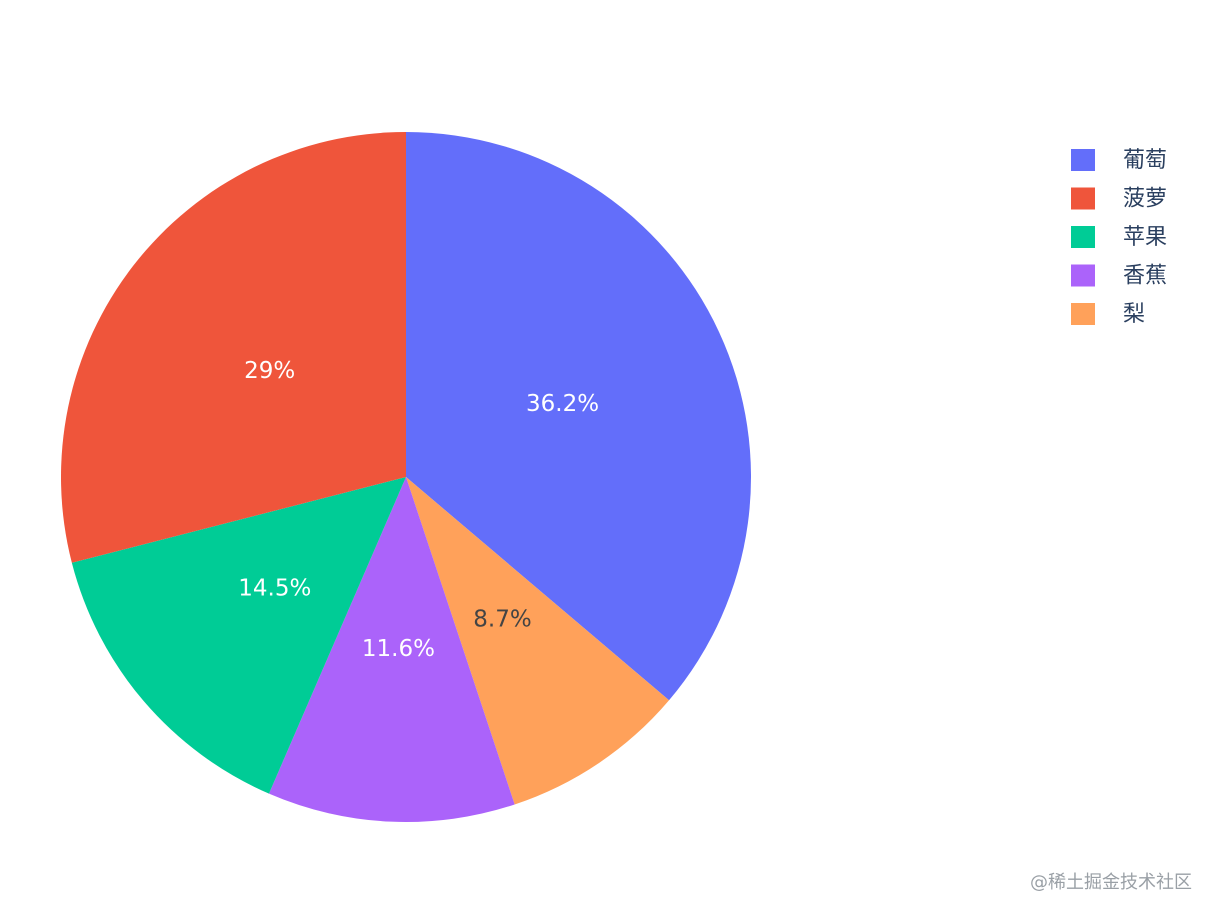  Describe the element at coordinates (1145, 160) in the screenshot. I see `legend-label: 葡萄` at that location.